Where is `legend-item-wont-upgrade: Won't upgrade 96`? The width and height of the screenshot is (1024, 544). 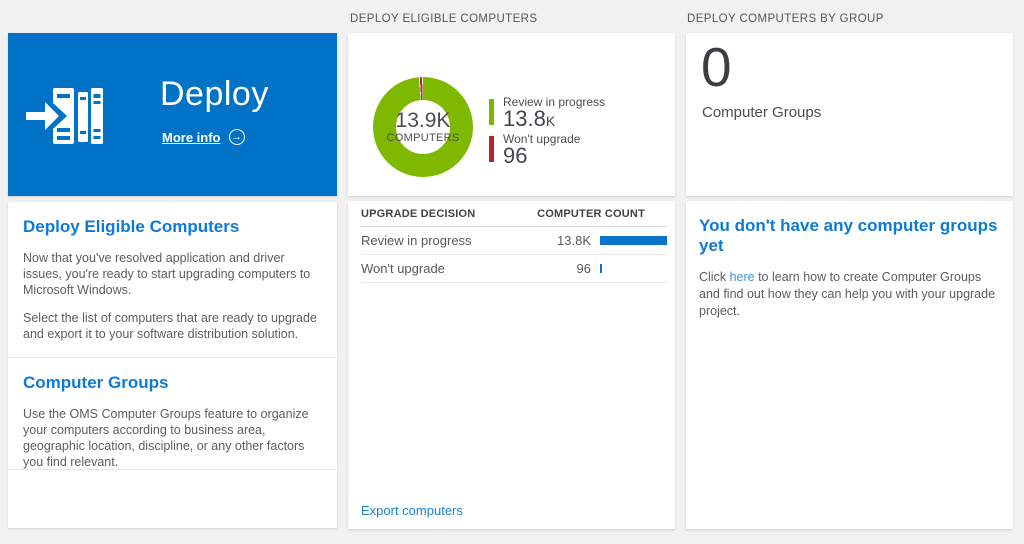 legend-item-wont-upgrade: Won't upgrade 96 is located at coordinates (547, 150).